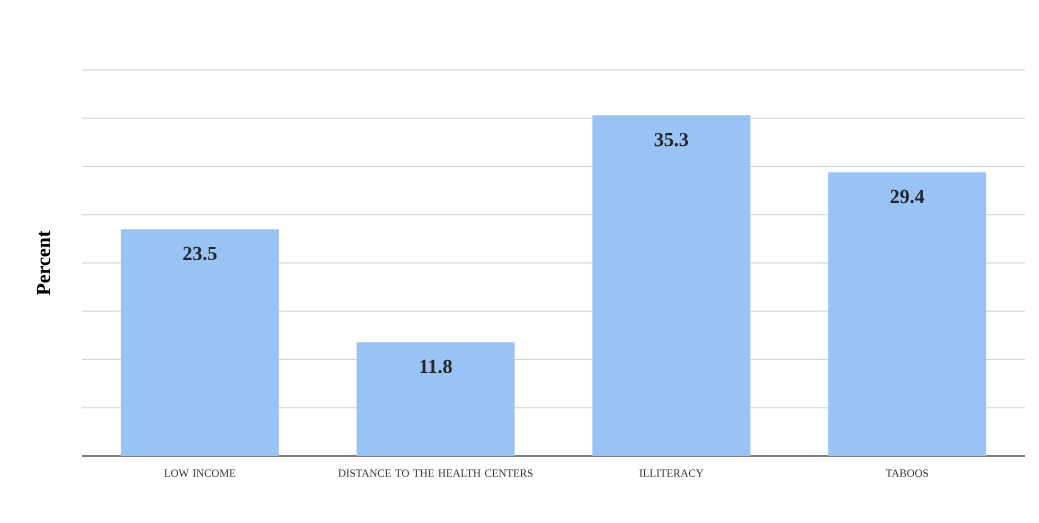 This screenshot has width=1039, height=523. Describe the element at coordinates (43, 263) in the screenshot. I see `y-axis-title: Percent` at that location.